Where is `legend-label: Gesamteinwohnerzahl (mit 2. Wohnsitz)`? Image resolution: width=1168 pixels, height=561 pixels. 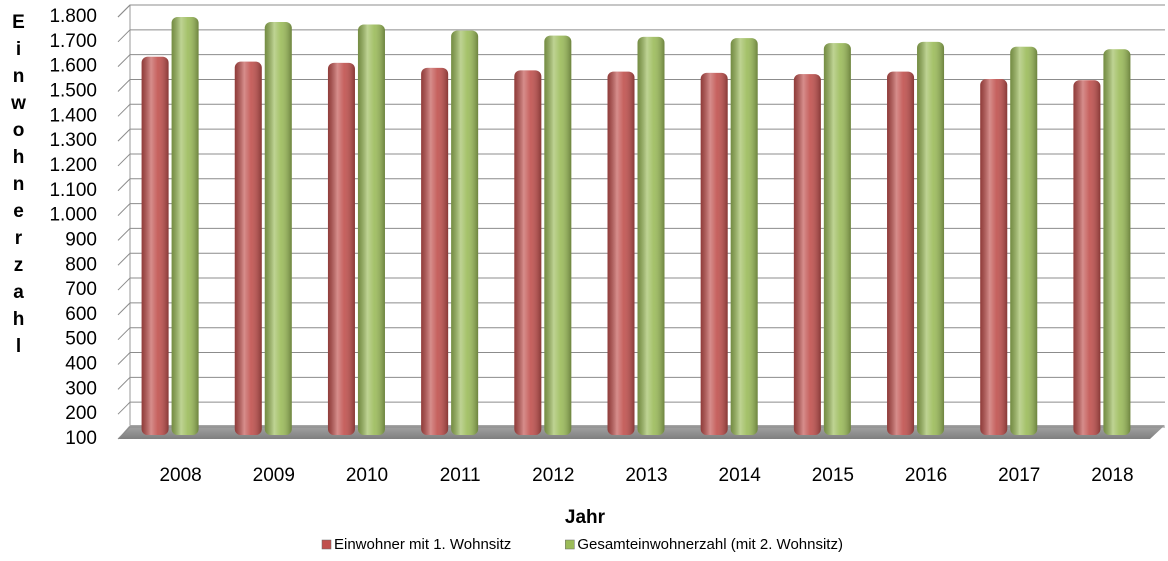
legend-label: Gesamteinwohnerzahl (mit 2. Wohnsitz) is located at coordinates (710, 544).